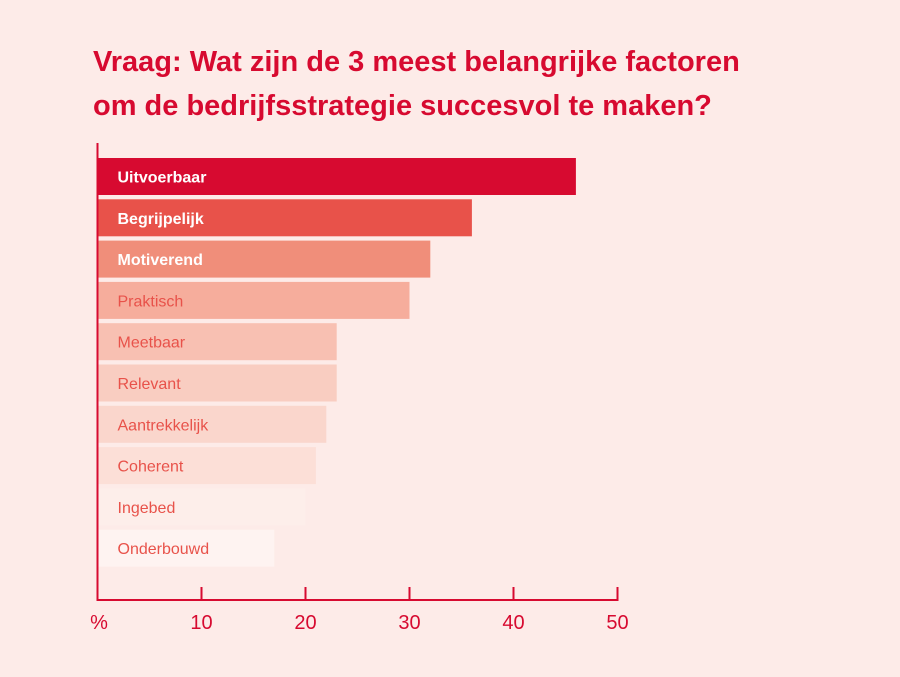 This screenshot has height=677, width=900. I want to click on bar-uitvoerbaar, so click(336, 176).